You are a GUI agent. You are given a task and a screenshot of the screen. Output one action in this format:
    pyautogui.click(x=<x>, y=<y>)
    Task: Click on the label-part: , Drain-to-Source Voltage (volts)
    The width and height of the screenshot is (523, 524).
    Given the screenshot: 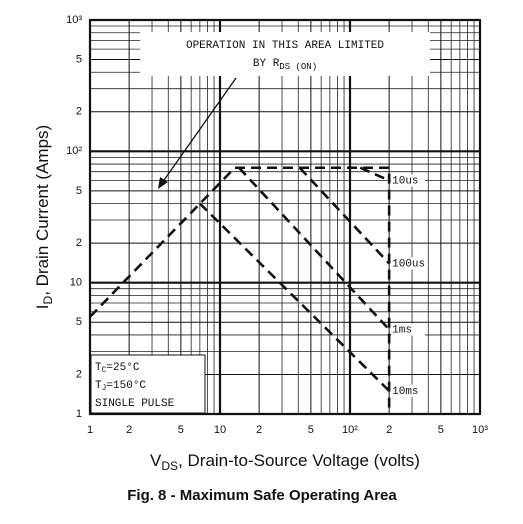 What is the action you would take?
    pyautogui.click(x=299, y=460)
    